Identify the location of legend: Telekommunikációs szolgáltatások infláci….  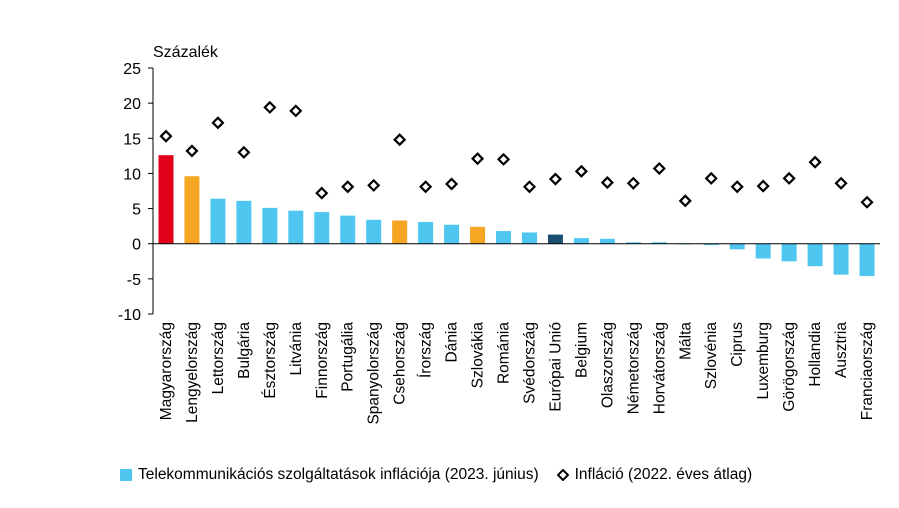
(445, 475).